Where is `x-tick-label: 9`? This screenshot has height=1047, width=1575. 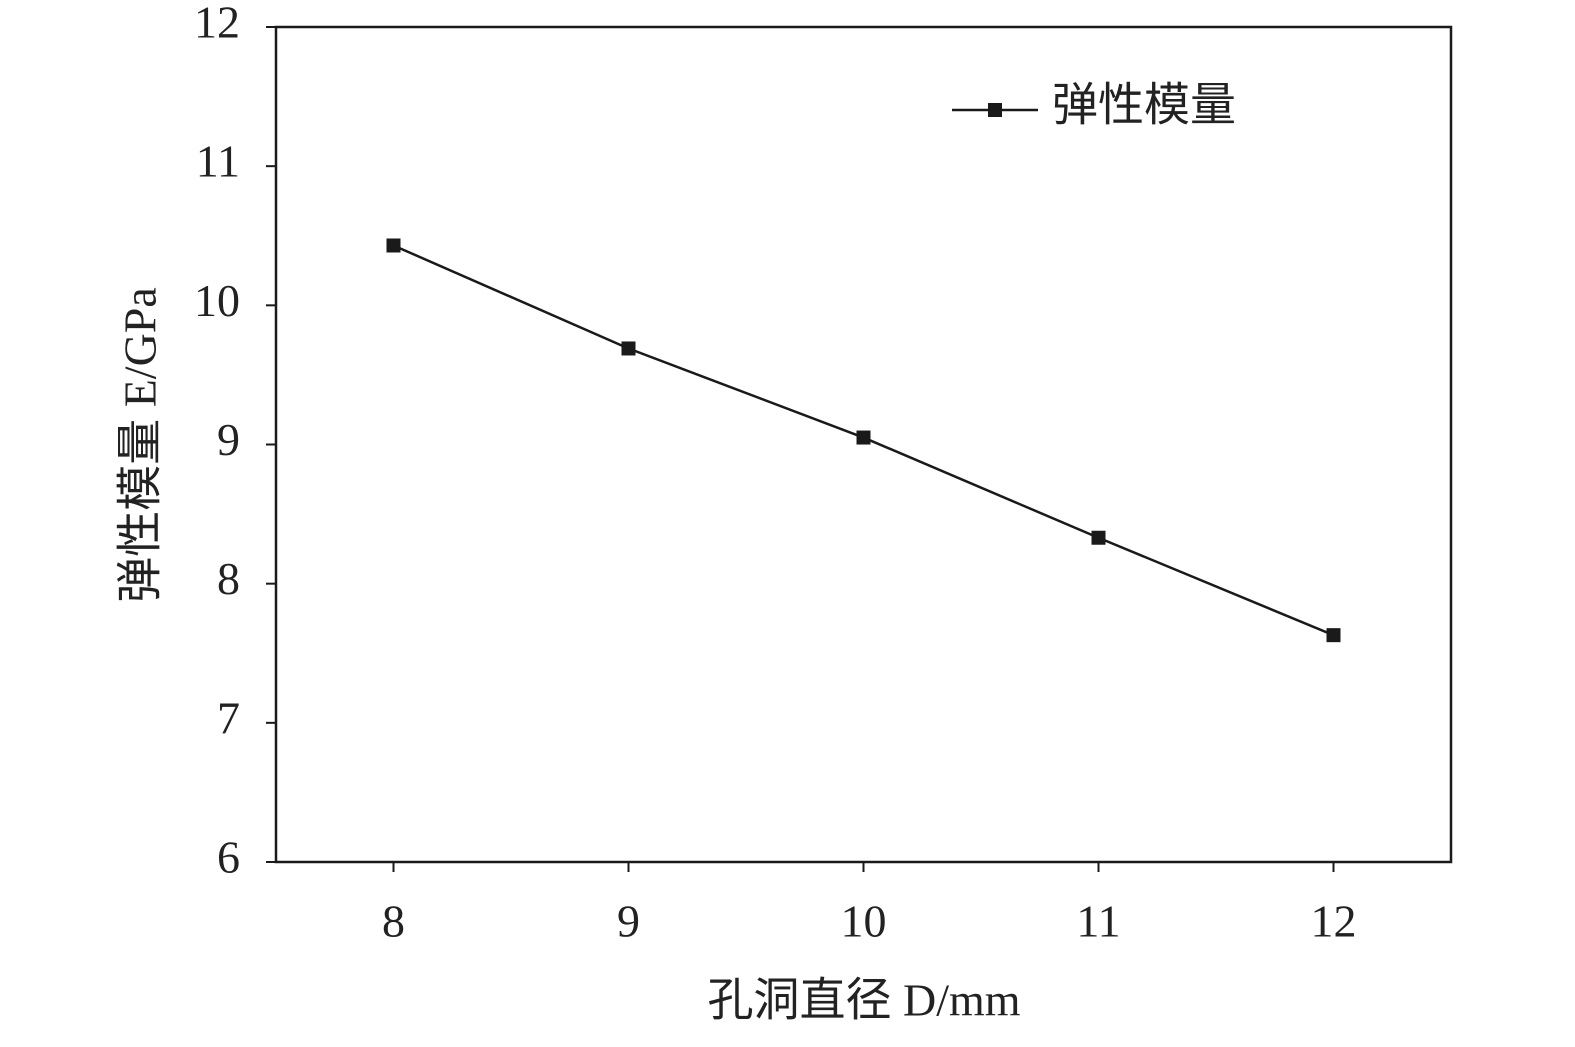 x-tick-label: 9 is located at coordinates (628, 921).